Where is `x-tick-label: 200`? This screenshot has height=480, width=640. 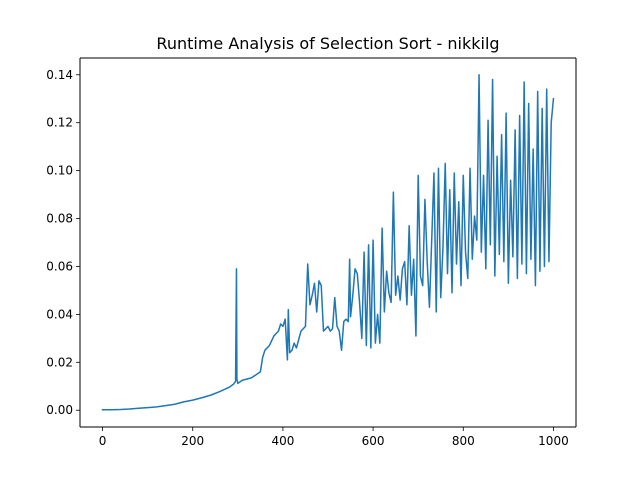
x-tick-label: 200 is located at coordinates (192, 441).